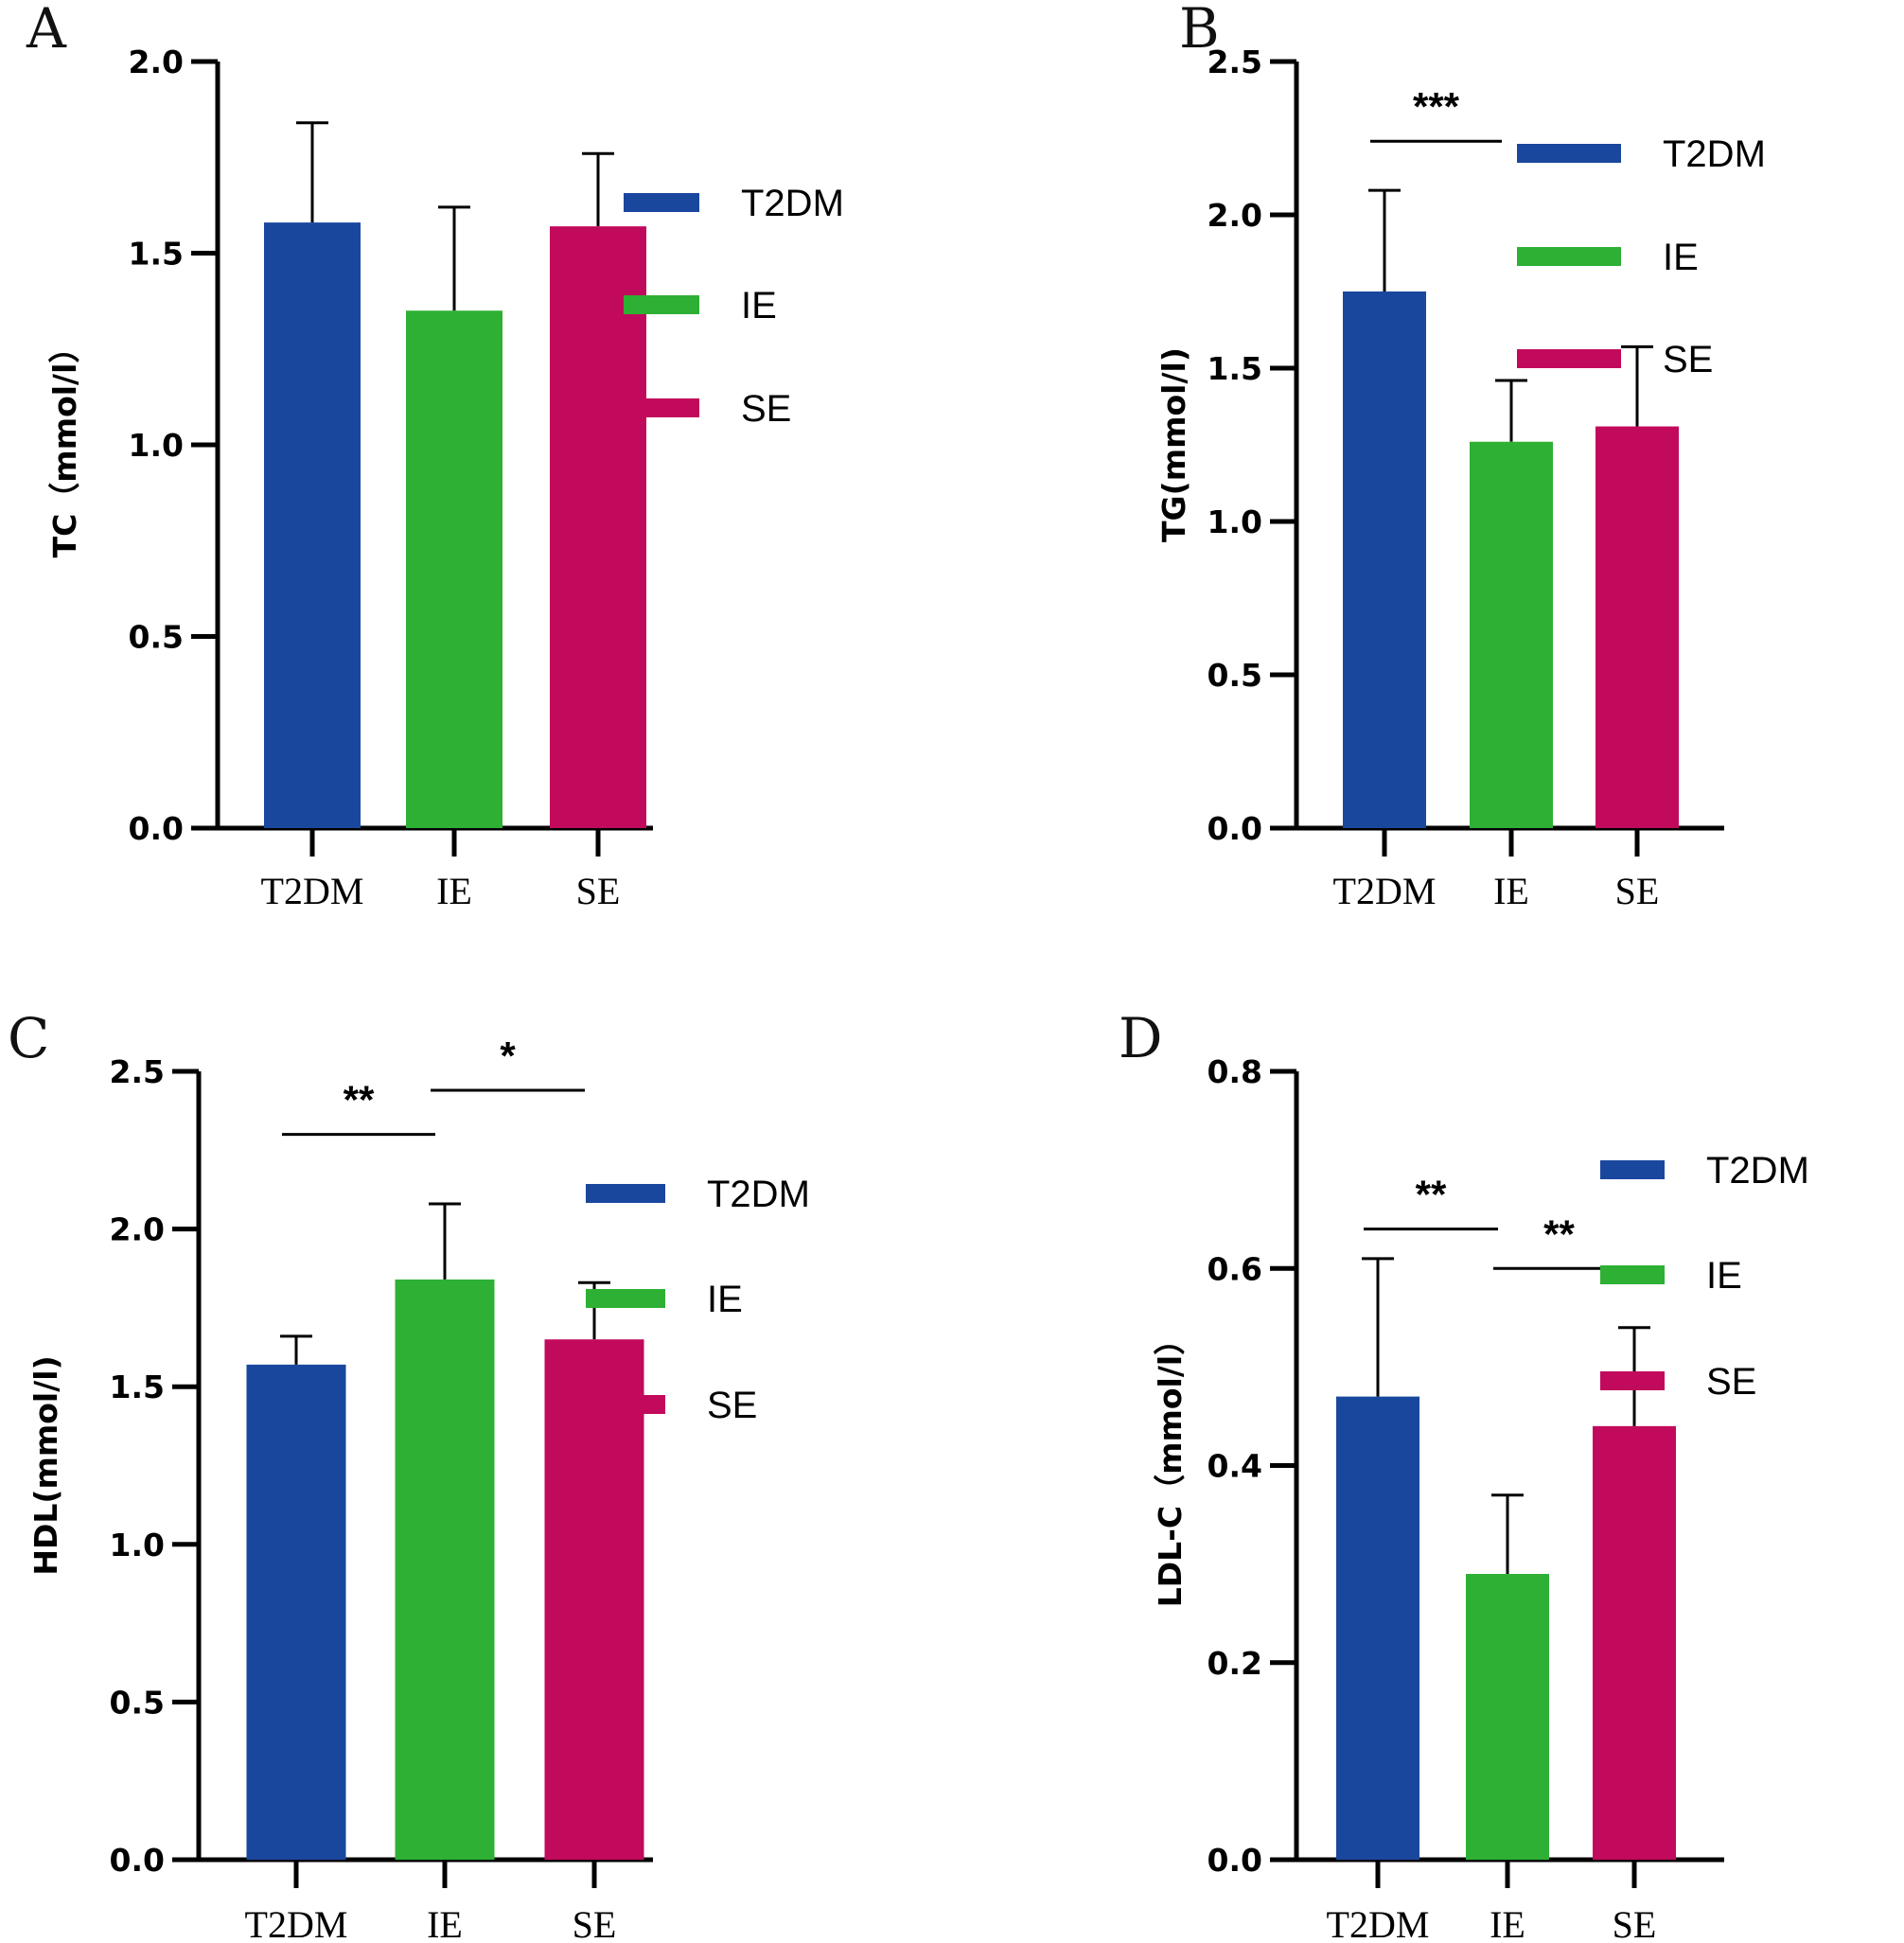 The height and width of the screenshot is (1943, 1904). Describe the element at coordinates (1170, 1465) in the screenshot. I see `y-axis-title: LDL-C（mmol/l）` at that location.